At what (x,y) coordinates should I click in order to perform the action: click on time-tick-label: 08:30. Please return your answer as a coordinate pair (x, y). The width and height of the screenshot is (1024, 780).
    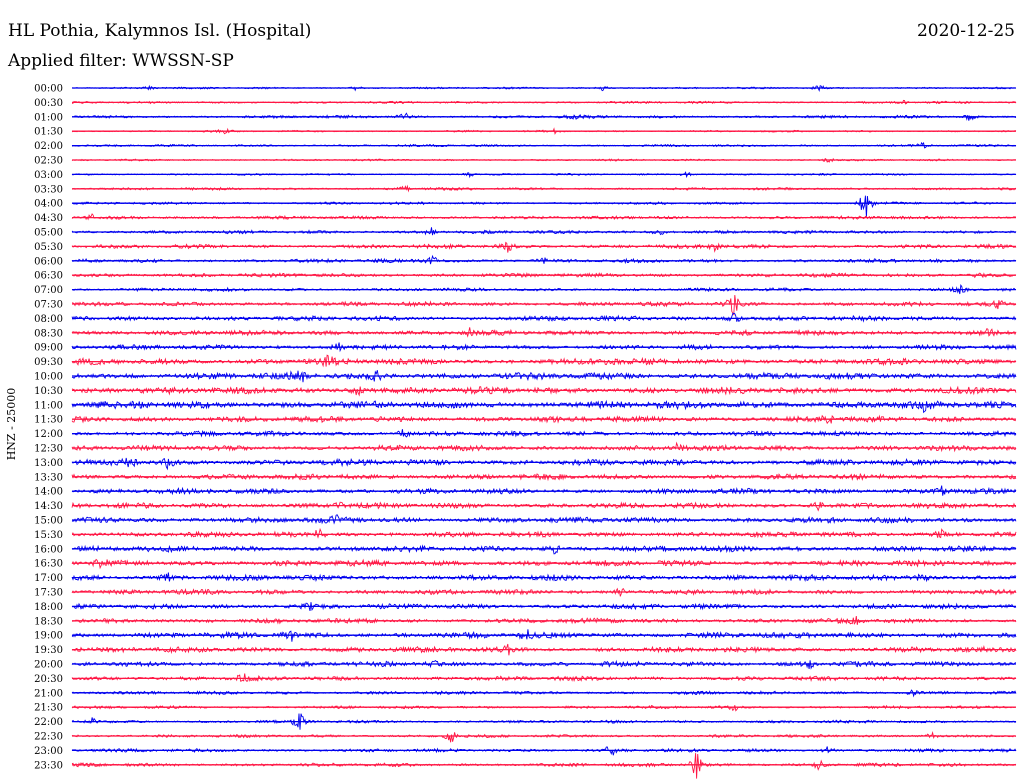
    Looking at the image, I should click on (48, 333).